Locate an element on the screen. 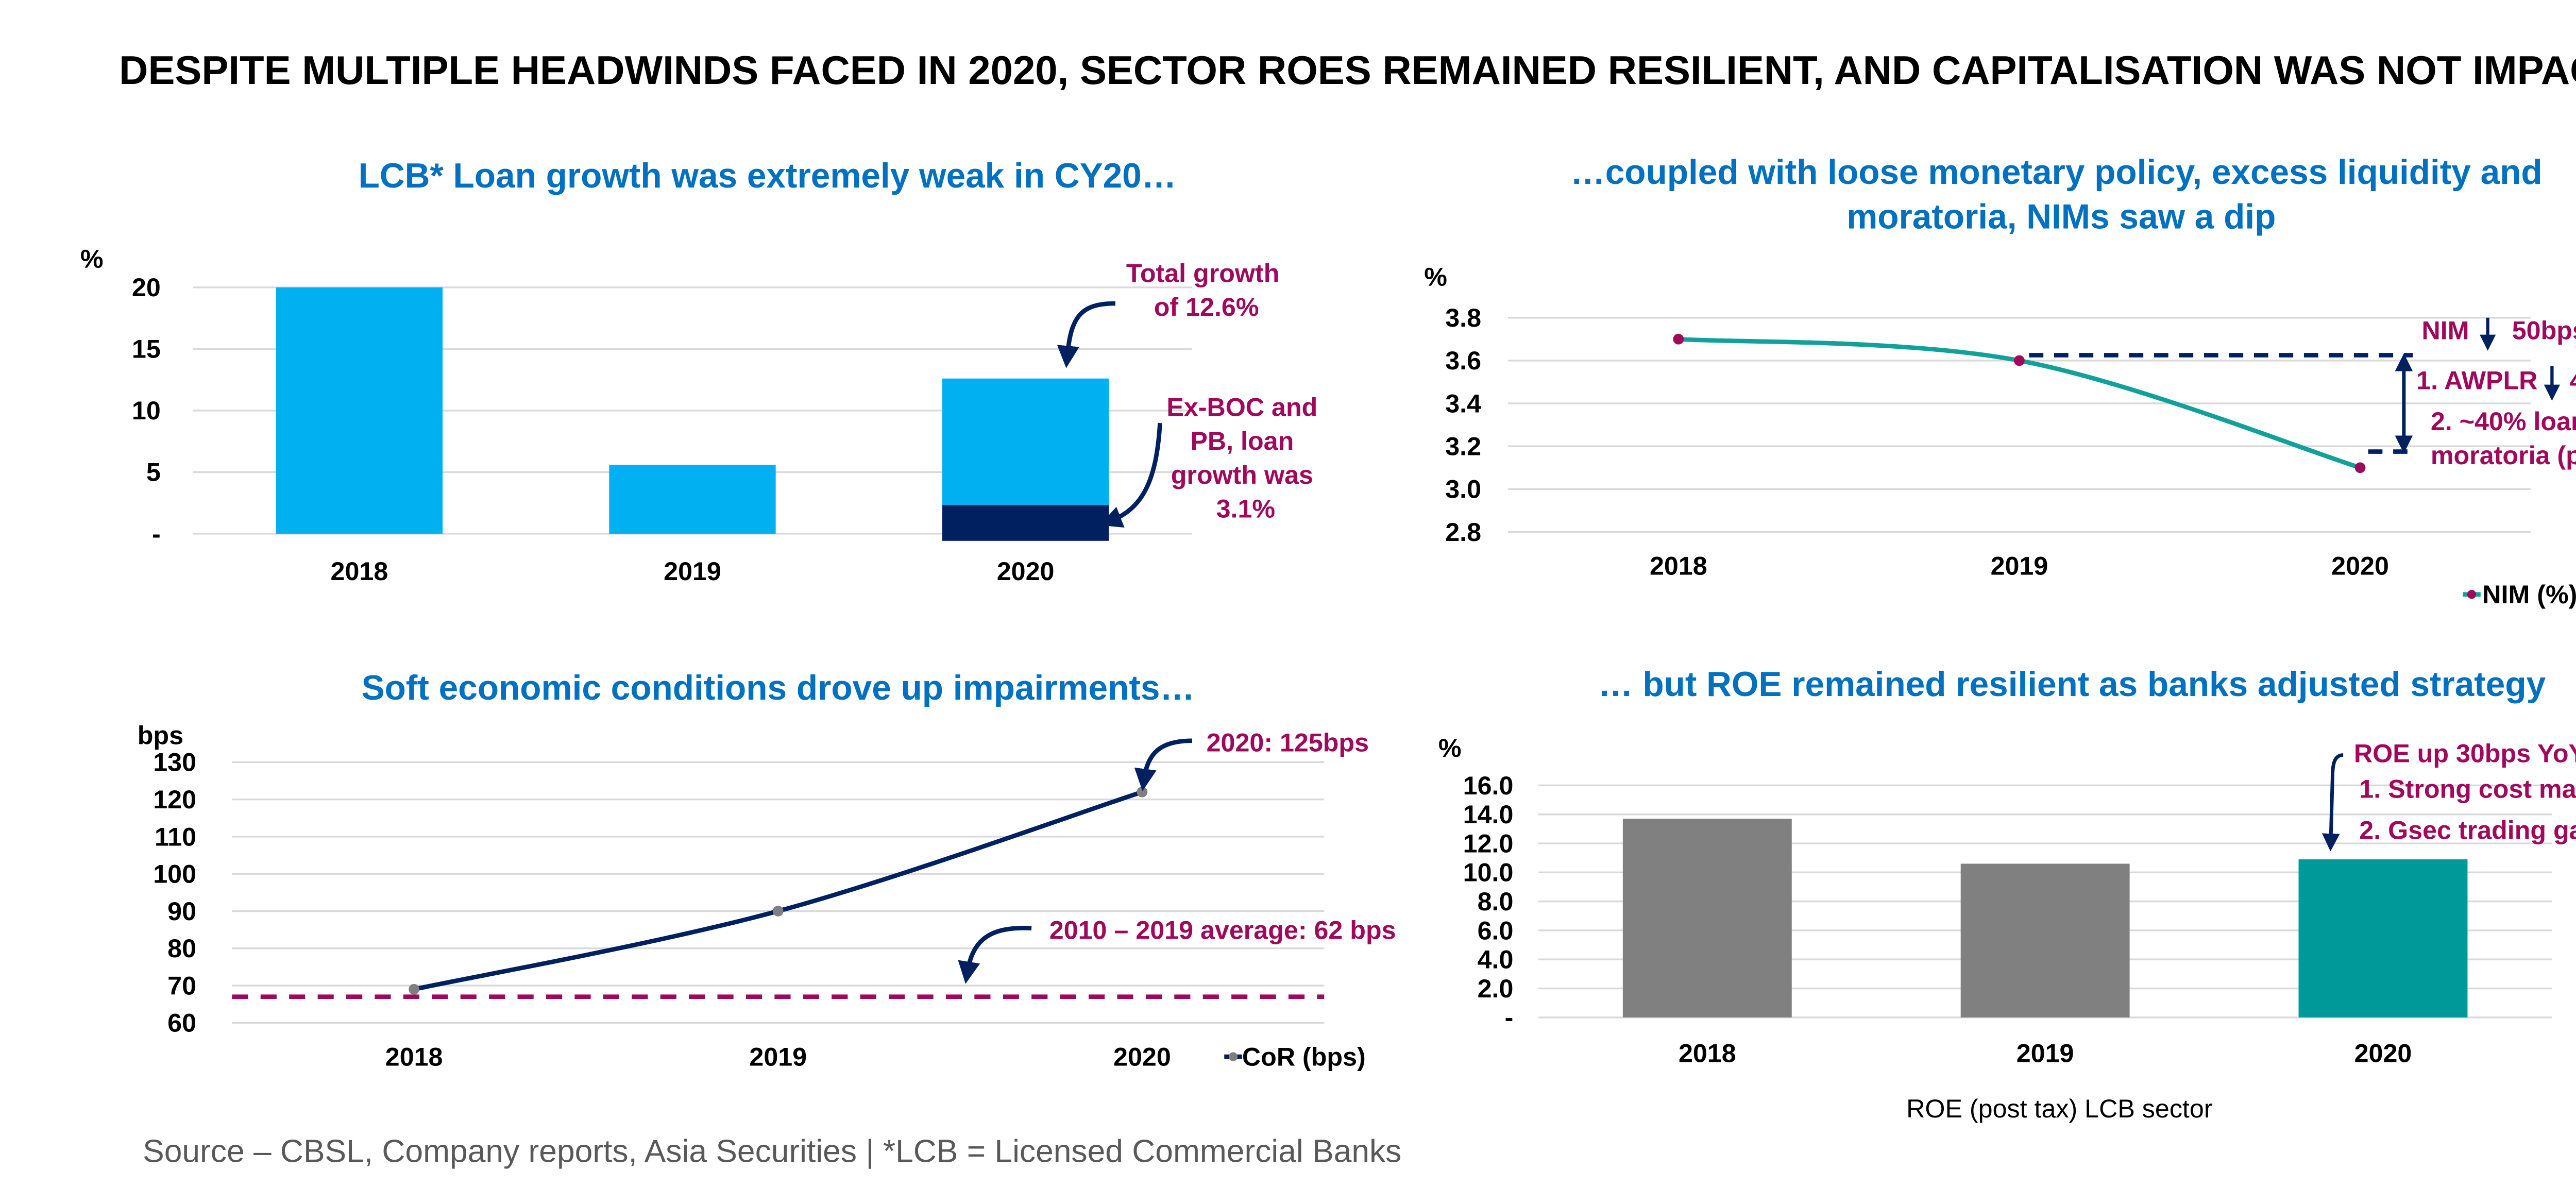  roe-y-unit: % is located at coordinates (1450, 748).